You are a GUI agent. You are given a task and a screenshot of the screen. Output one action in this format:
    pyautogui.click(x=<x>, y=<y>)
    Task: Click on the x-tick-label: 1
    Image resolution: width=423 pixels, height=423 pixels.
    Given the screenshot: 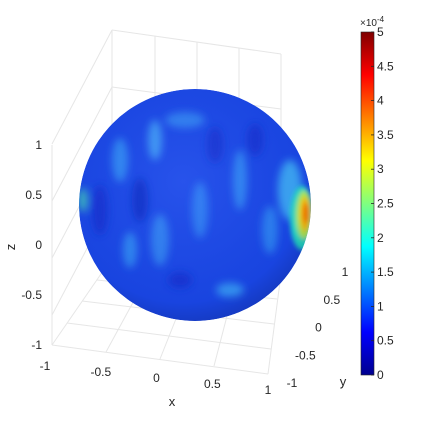 What is the action you would take?
    pyautogui.click(x=268, y=390)
    